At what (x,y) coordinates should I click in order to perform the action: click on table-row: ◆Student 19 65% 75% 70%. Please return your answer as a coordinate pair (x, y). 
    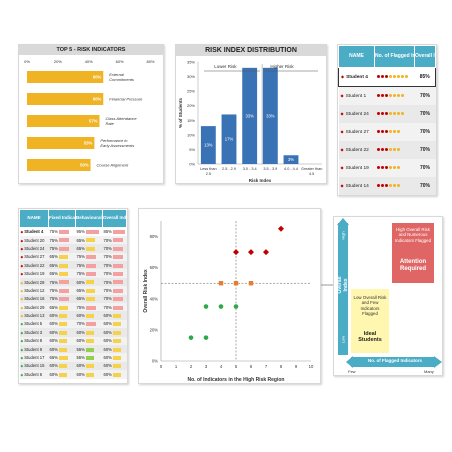
    Looking at the image, I should click on (73, 273).